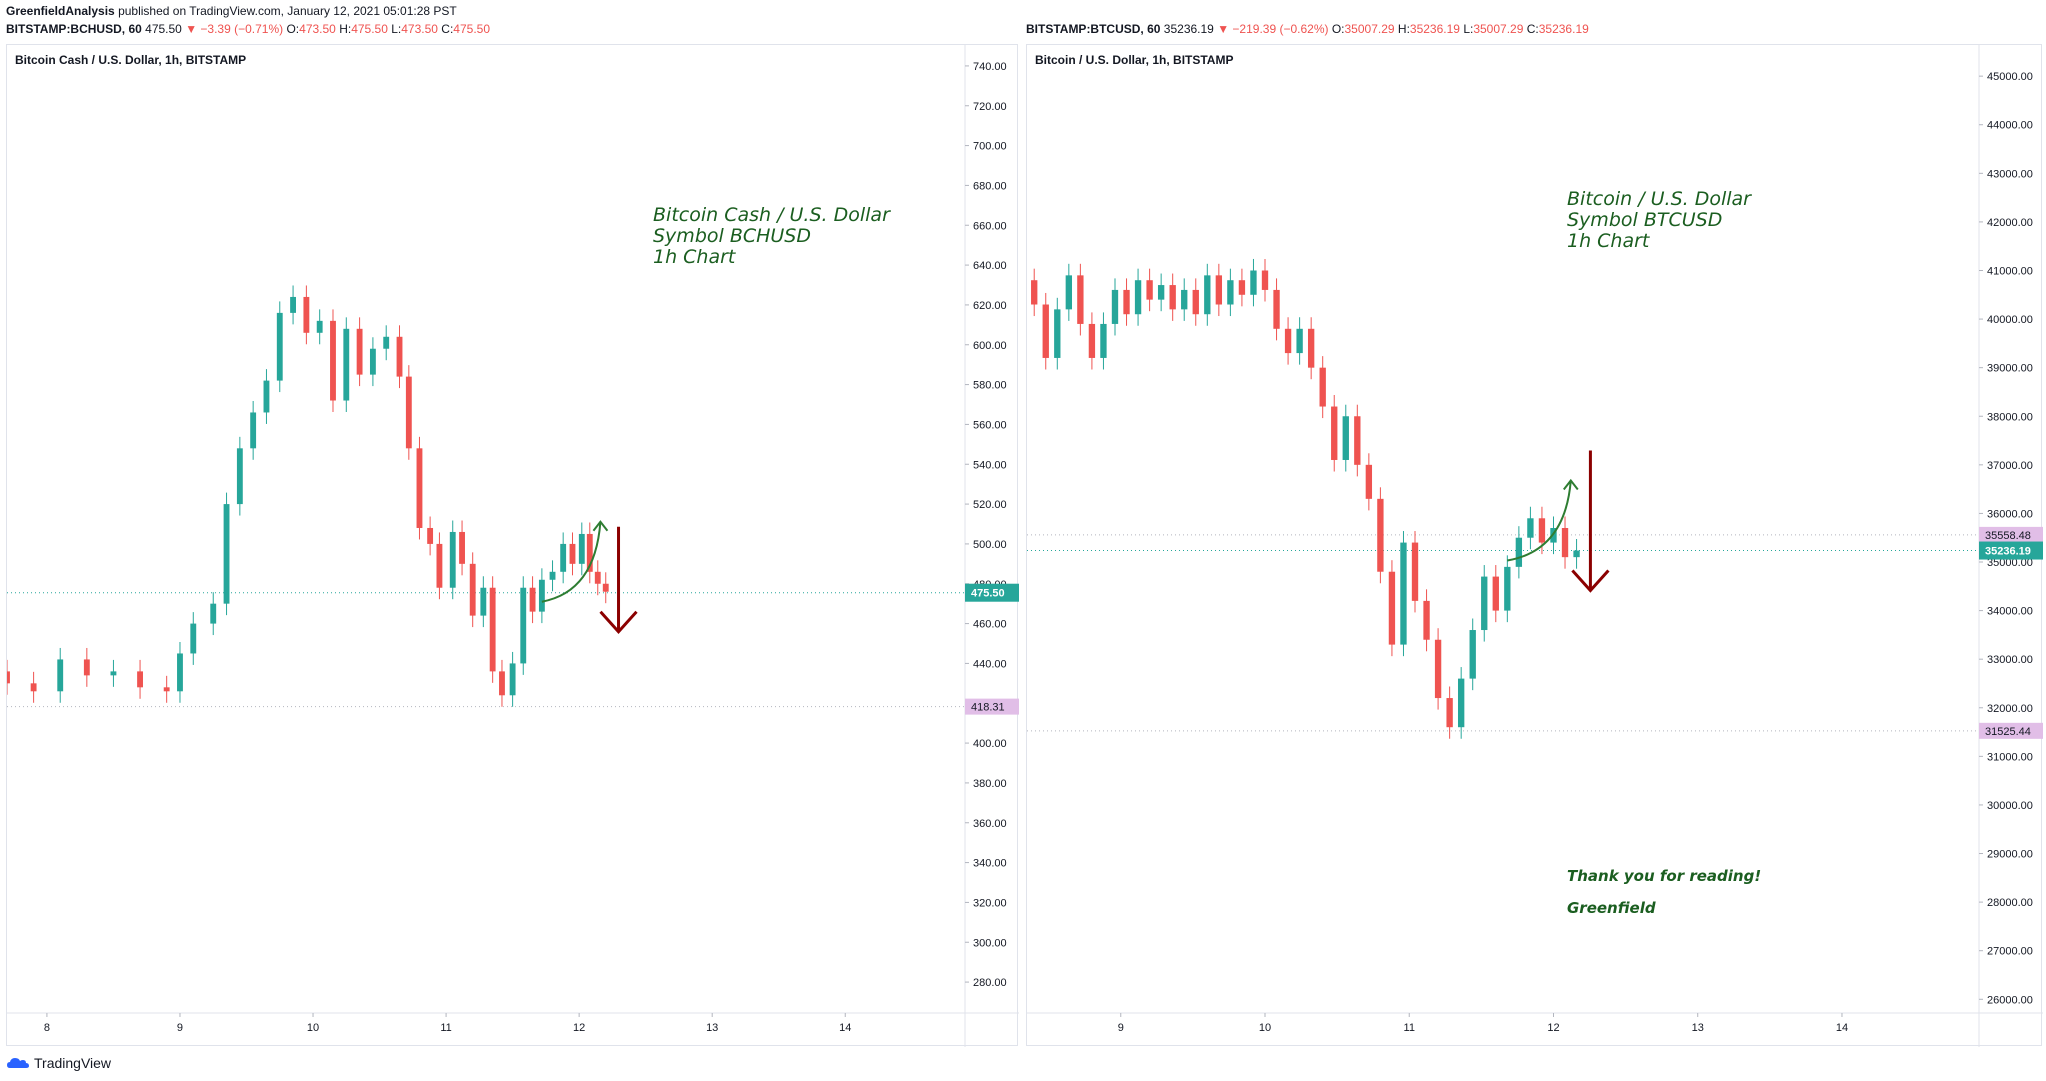 The width and height of the screenshot is (2046, 1081). I want to click on y-tick-label: 27000.00, so click(2010, 952).